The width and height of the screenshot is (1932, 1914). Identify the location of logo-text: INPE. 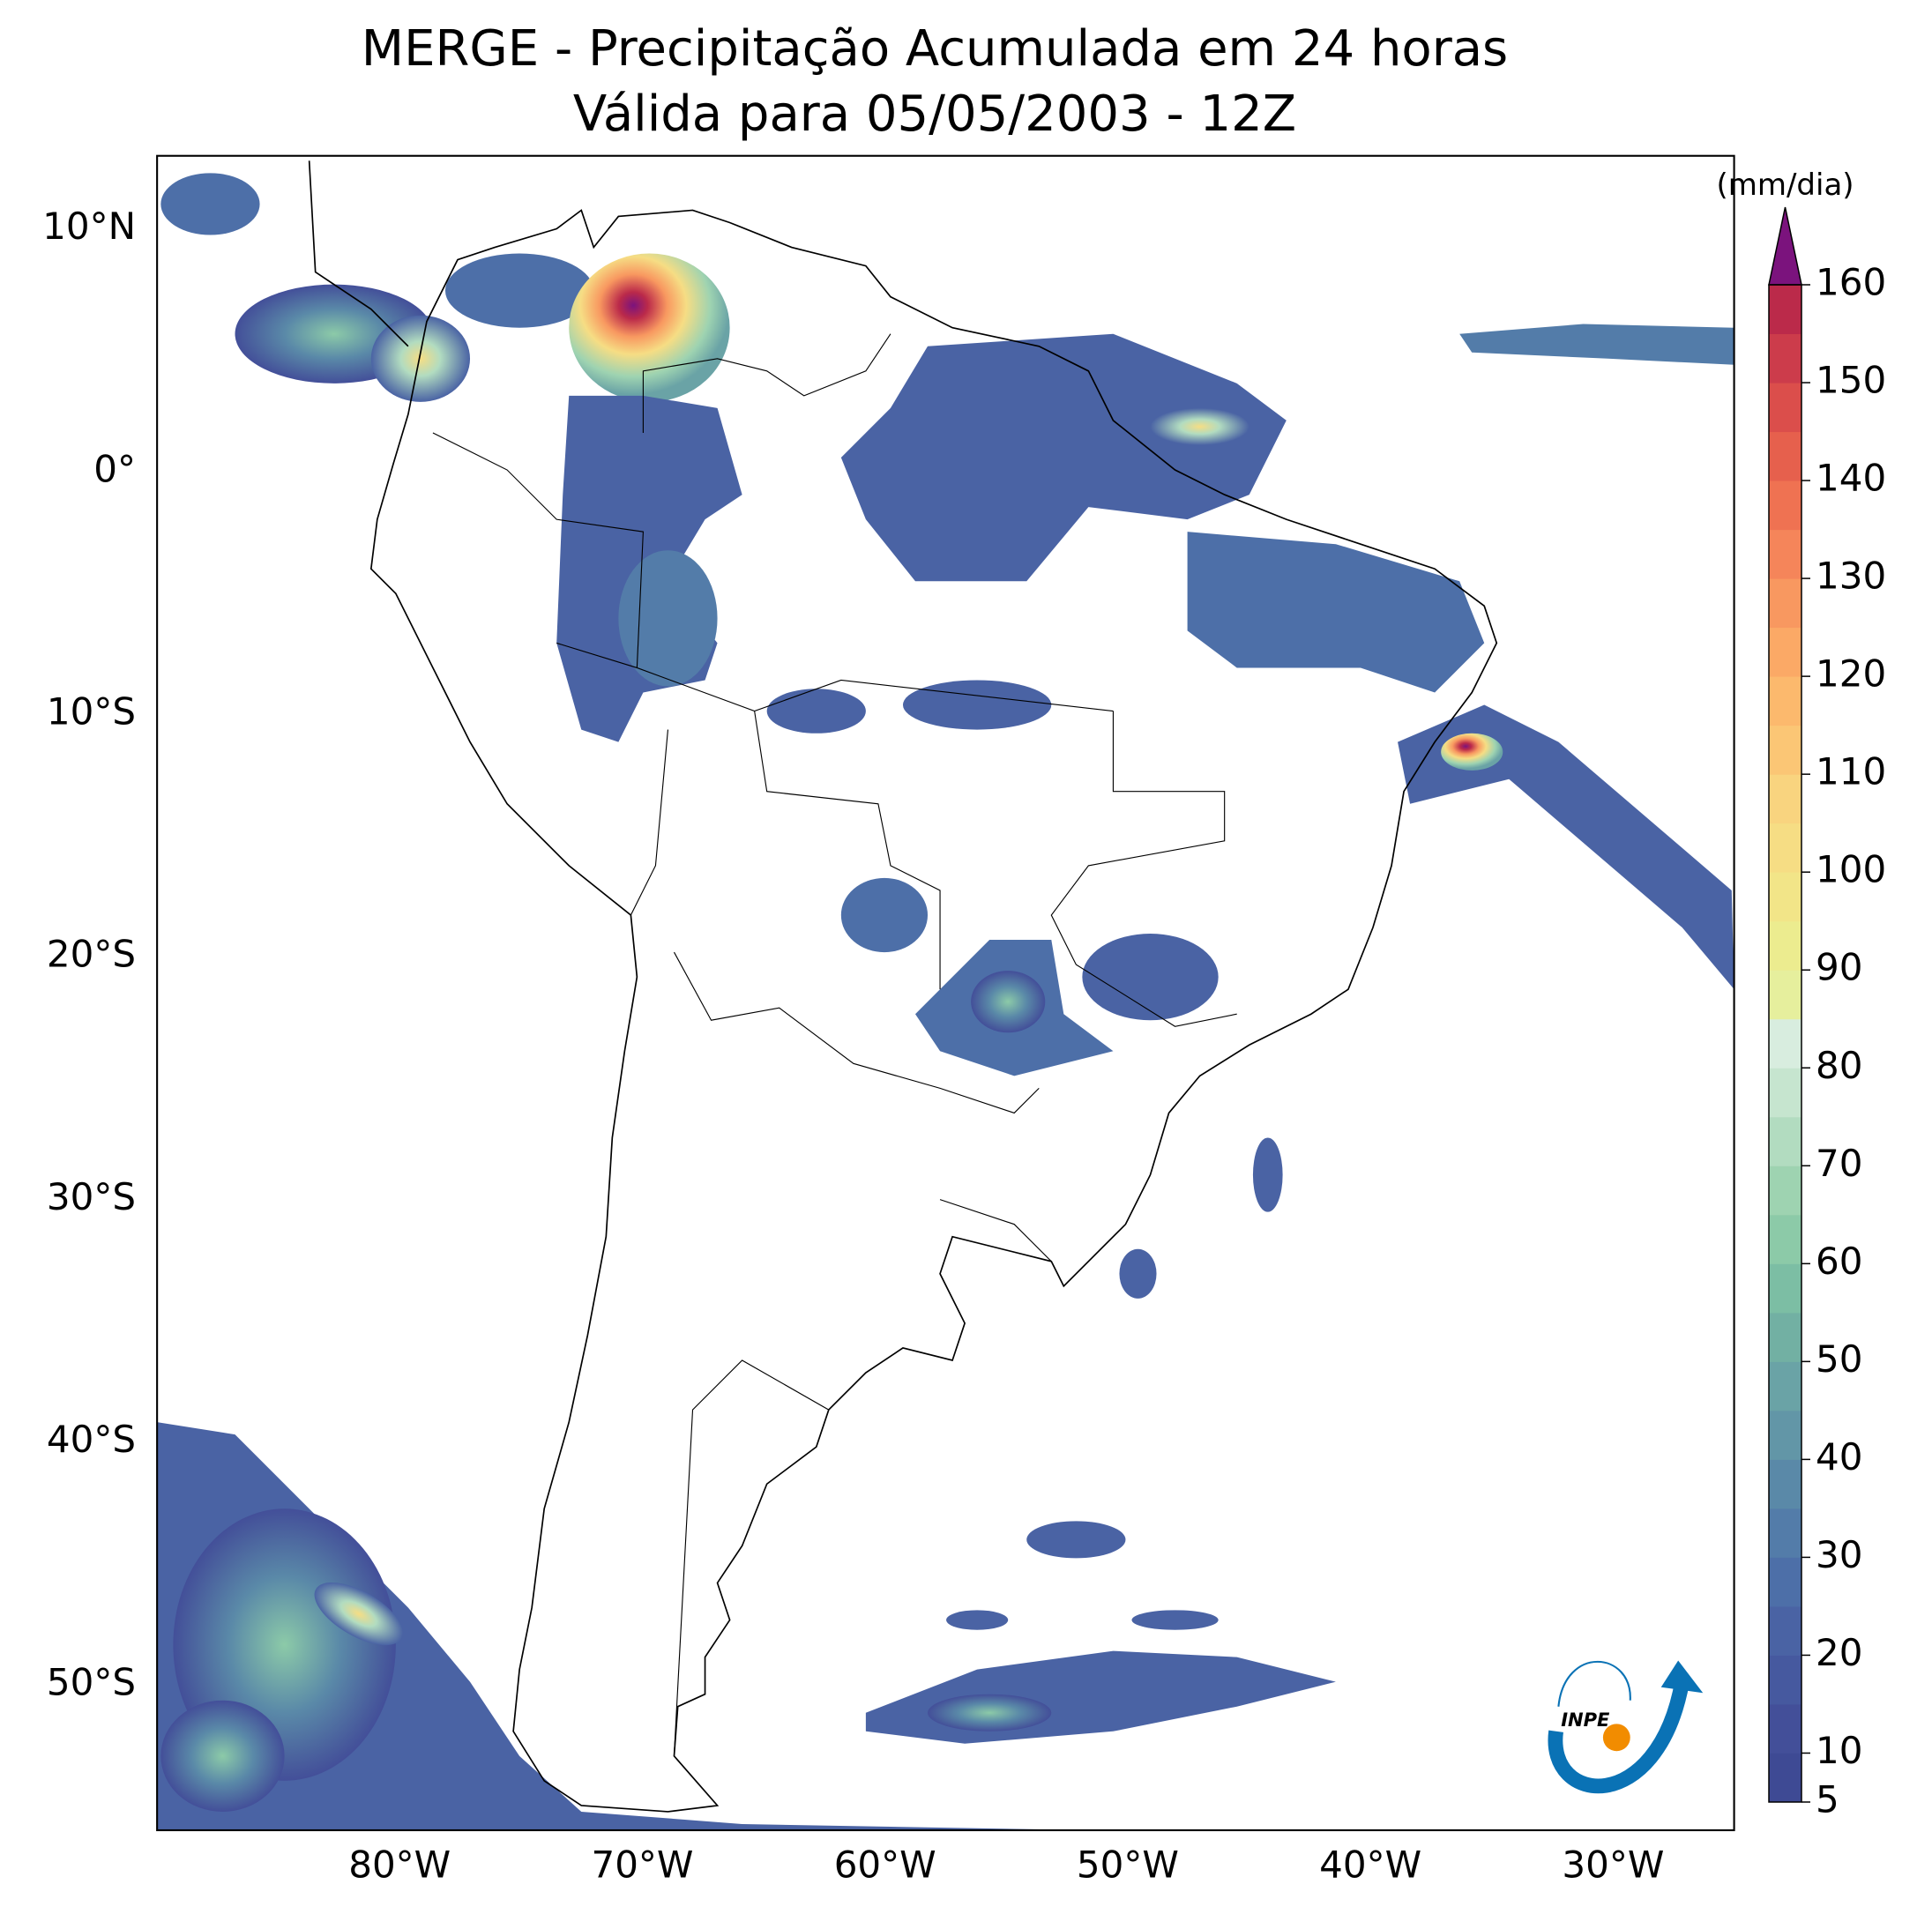
(1585, 1720).